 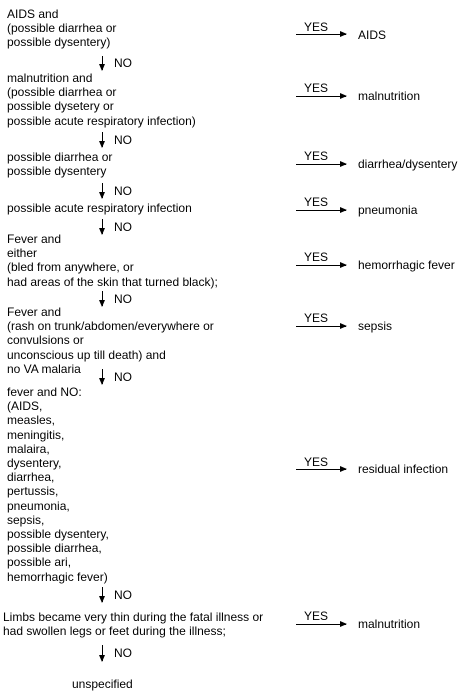 I want to click on condition-3: possible diarrhea or possible dysentery, so click(x=60, y=164).